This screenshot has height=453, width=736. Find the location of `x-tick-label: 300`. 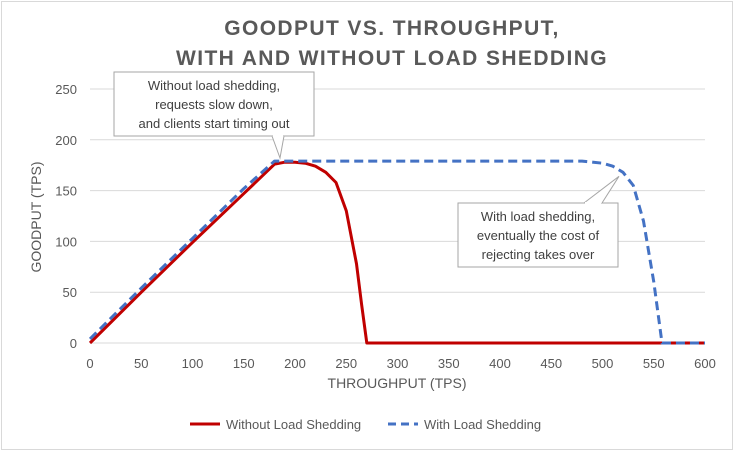

x-tick-label: 300 is located at coordinates (398, 363).